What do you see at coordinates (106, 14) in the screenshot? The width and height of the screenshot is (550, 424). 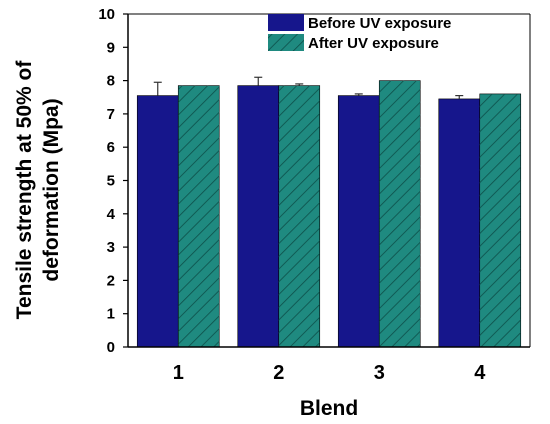 I see `y-tick-label: 10` at bounding box center [106, 14].